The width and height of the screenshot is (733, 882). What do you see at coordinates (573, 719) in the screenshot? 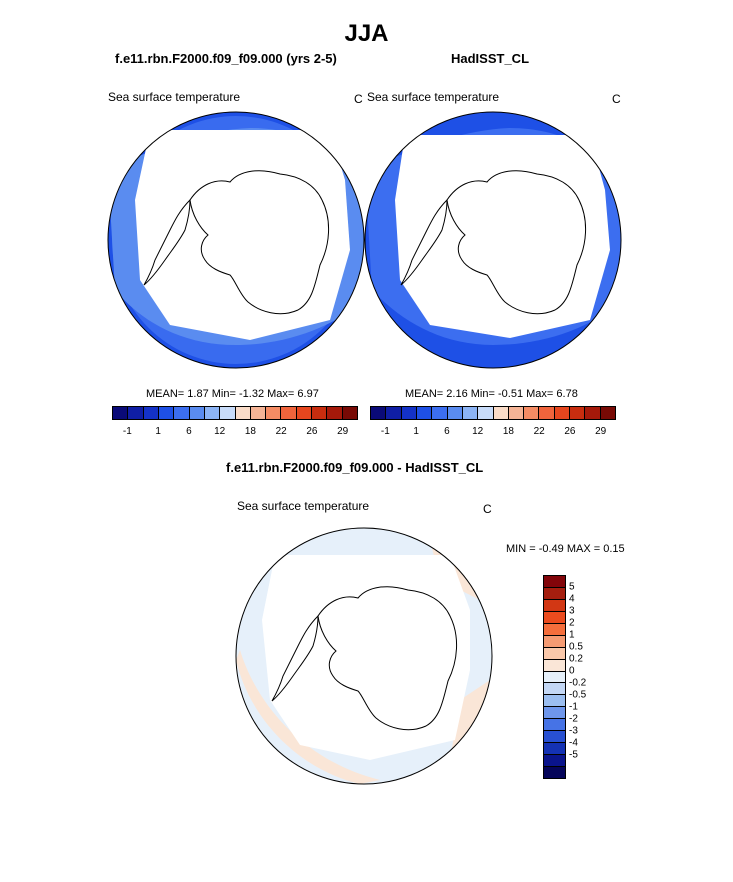
I see `colorbar-tick-label: -2` at bounding box center [573, 719].